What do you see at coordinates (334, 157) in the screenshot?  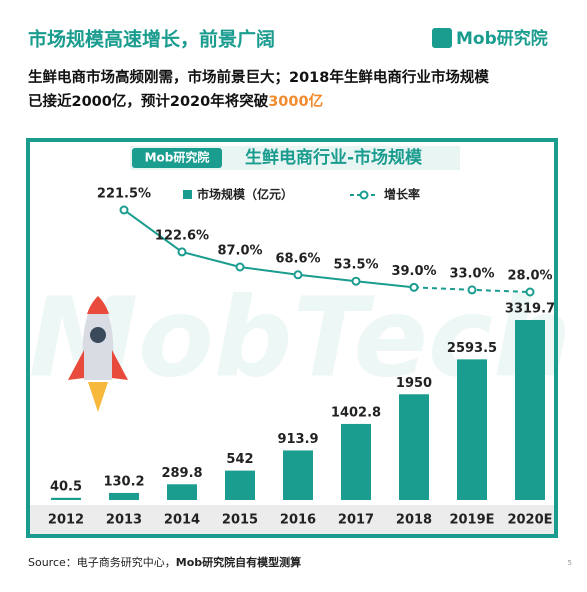 I see `chart-title: 生鲜电商行业-市场规模` at bounding box center [334, 157].